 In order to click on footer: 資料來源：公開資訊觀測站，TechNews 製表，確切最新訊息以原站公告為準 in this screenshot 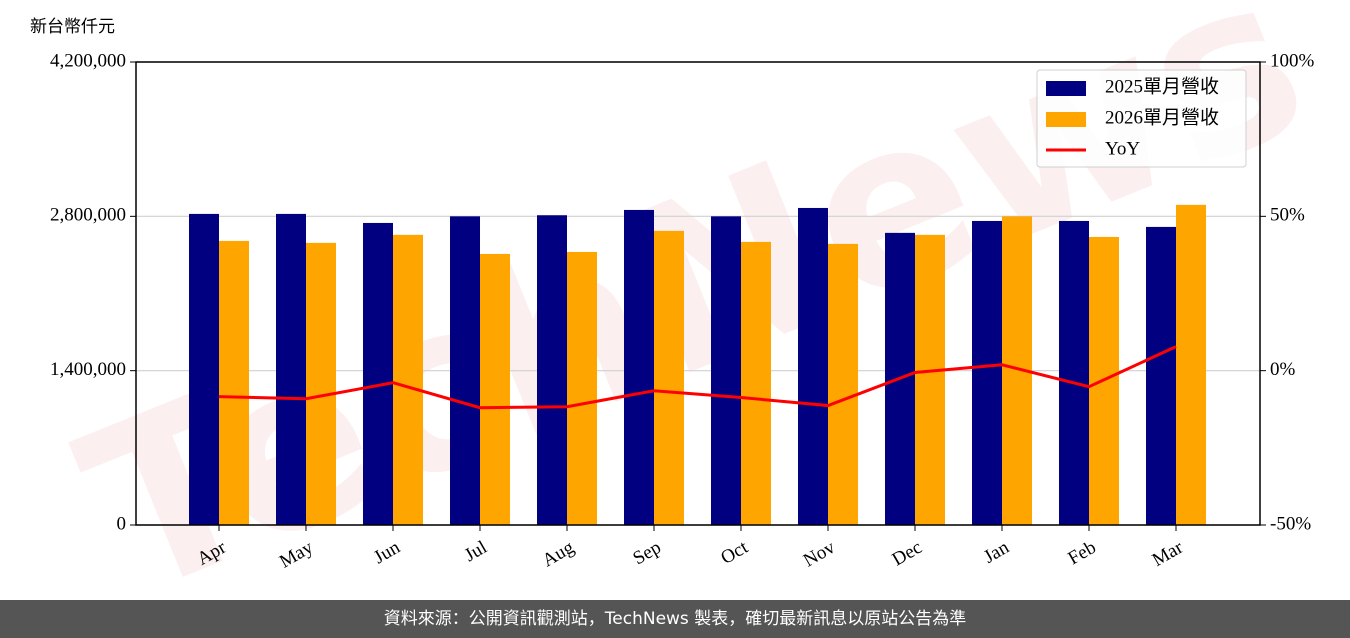, I will do `click(675, 619)`.